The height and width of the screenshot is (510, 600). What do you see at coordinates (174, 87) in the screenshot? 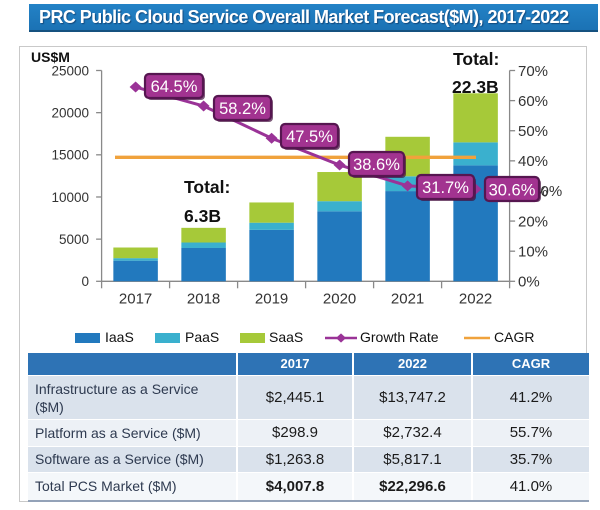
I see `svg-text: 64.5%` at bounding box center [174, 87].